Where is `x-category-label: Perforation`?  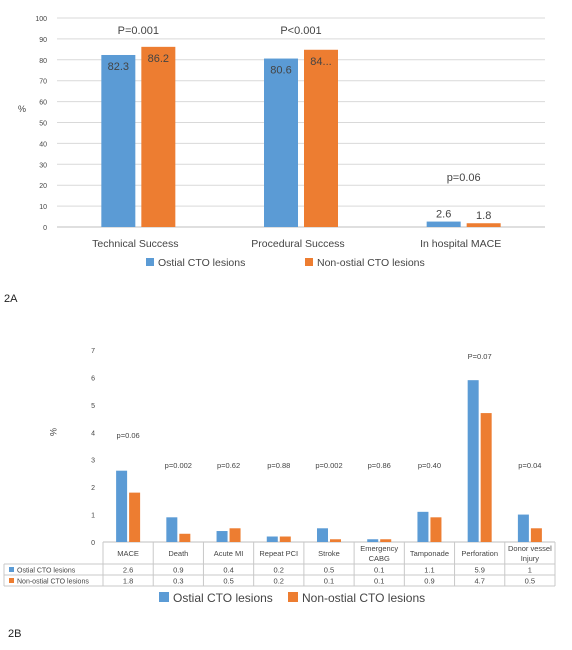 x-category-label: Perforation is located at coordinates (479, 553).